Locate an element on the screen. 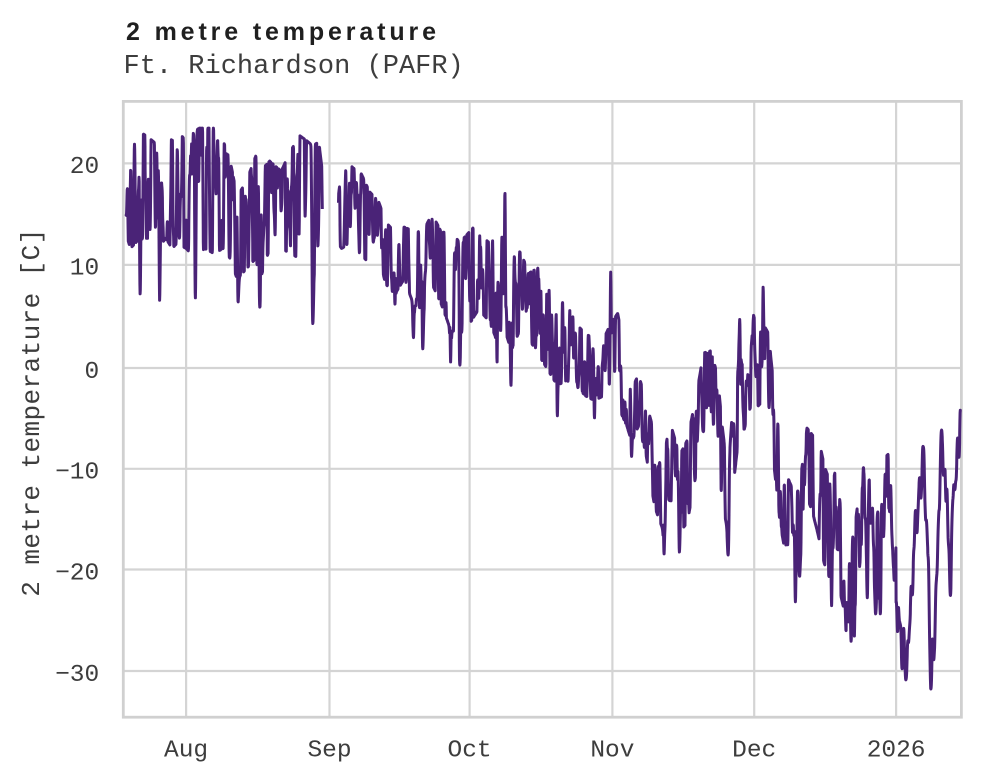  svg-text: 20 is located at coordinates (84, 167).